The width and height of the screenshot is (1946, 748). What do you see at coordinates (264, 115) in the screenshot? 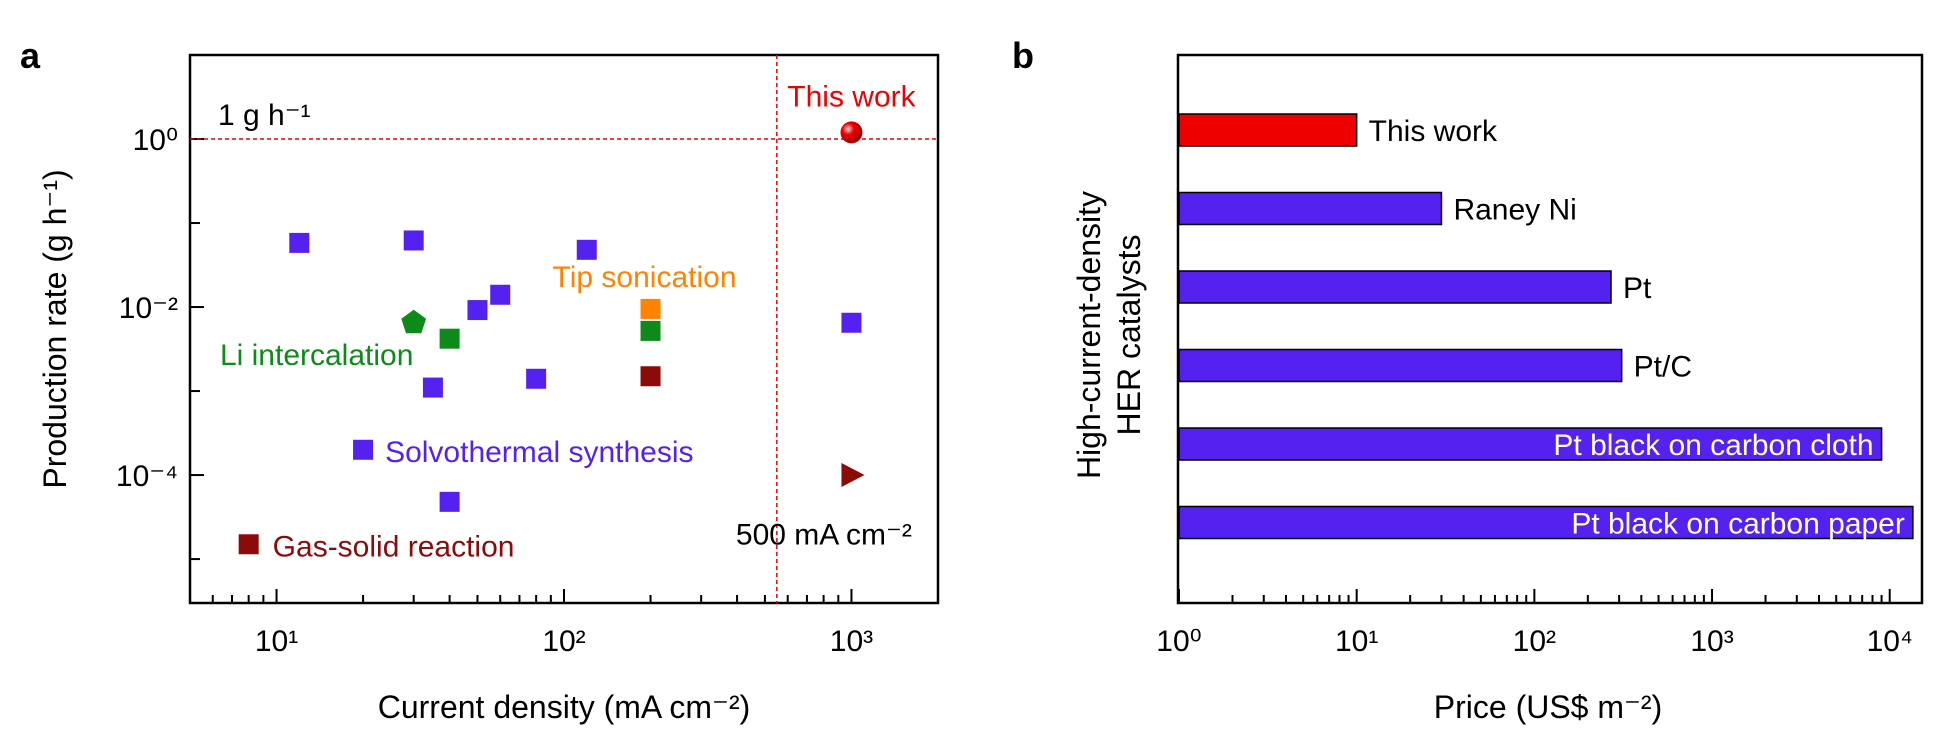
I see `reference-line-horizontal-label: 1 g h⁻¹` at bounding box center [264, 115].